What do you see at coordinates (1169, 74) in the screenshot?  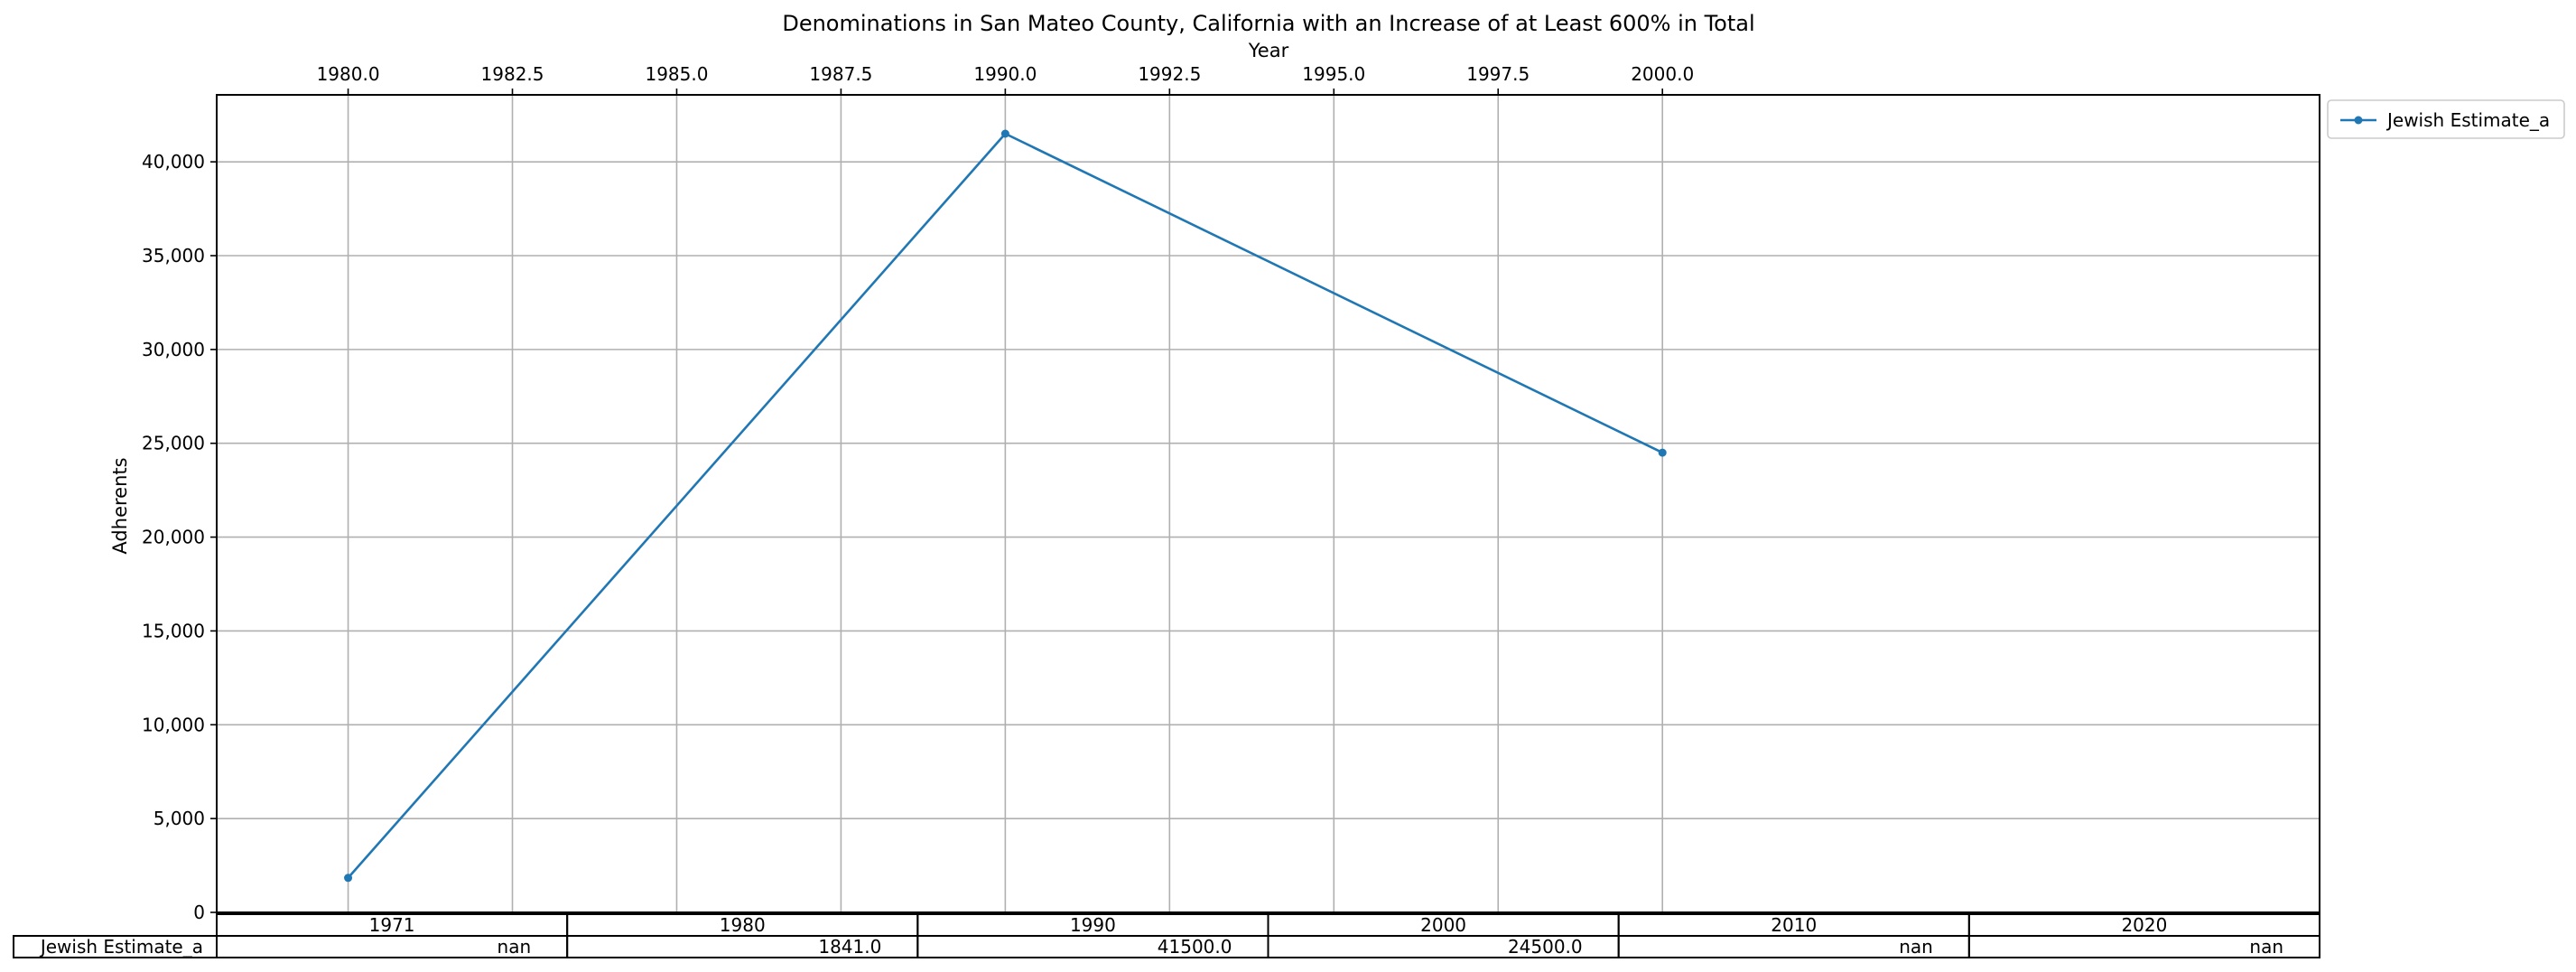 I see `x-tick-label: 1992.5` at bounding box center [1169, 74].